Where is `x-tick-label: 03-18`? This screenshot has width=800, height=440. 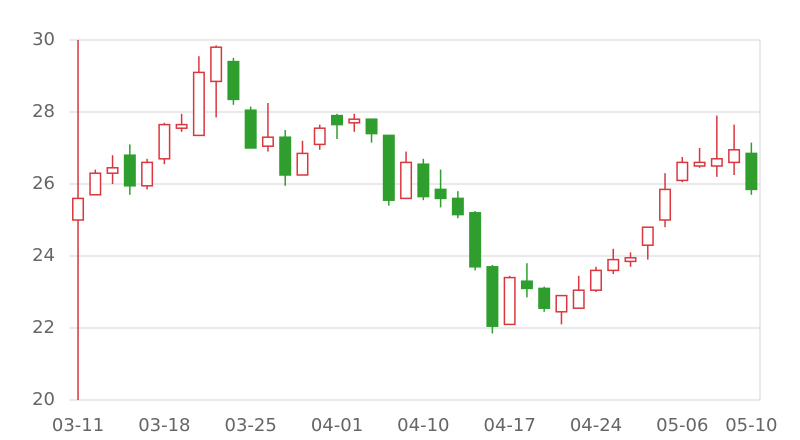
x-tick-label: 03-18 is located at coordinates (164, 425).